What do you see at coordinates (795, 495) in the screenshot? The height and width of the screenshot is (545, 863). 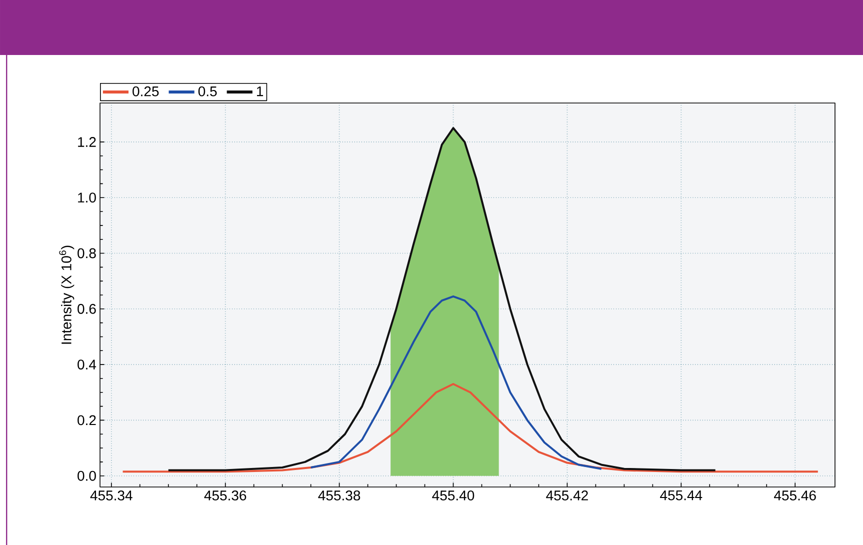 I see `x-tick-label: 455.46` at bounding box center [795, 495].